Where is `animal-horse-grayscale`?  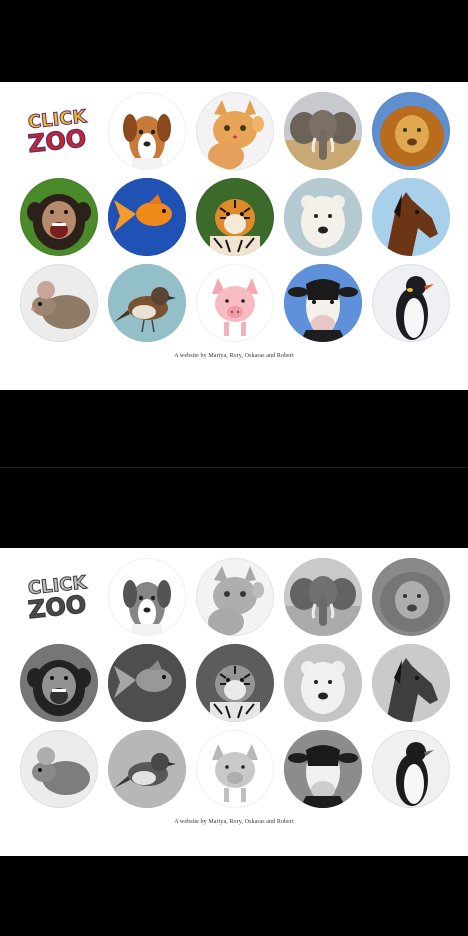
animal-horse-grayscale is located at coordinates (411, 683).